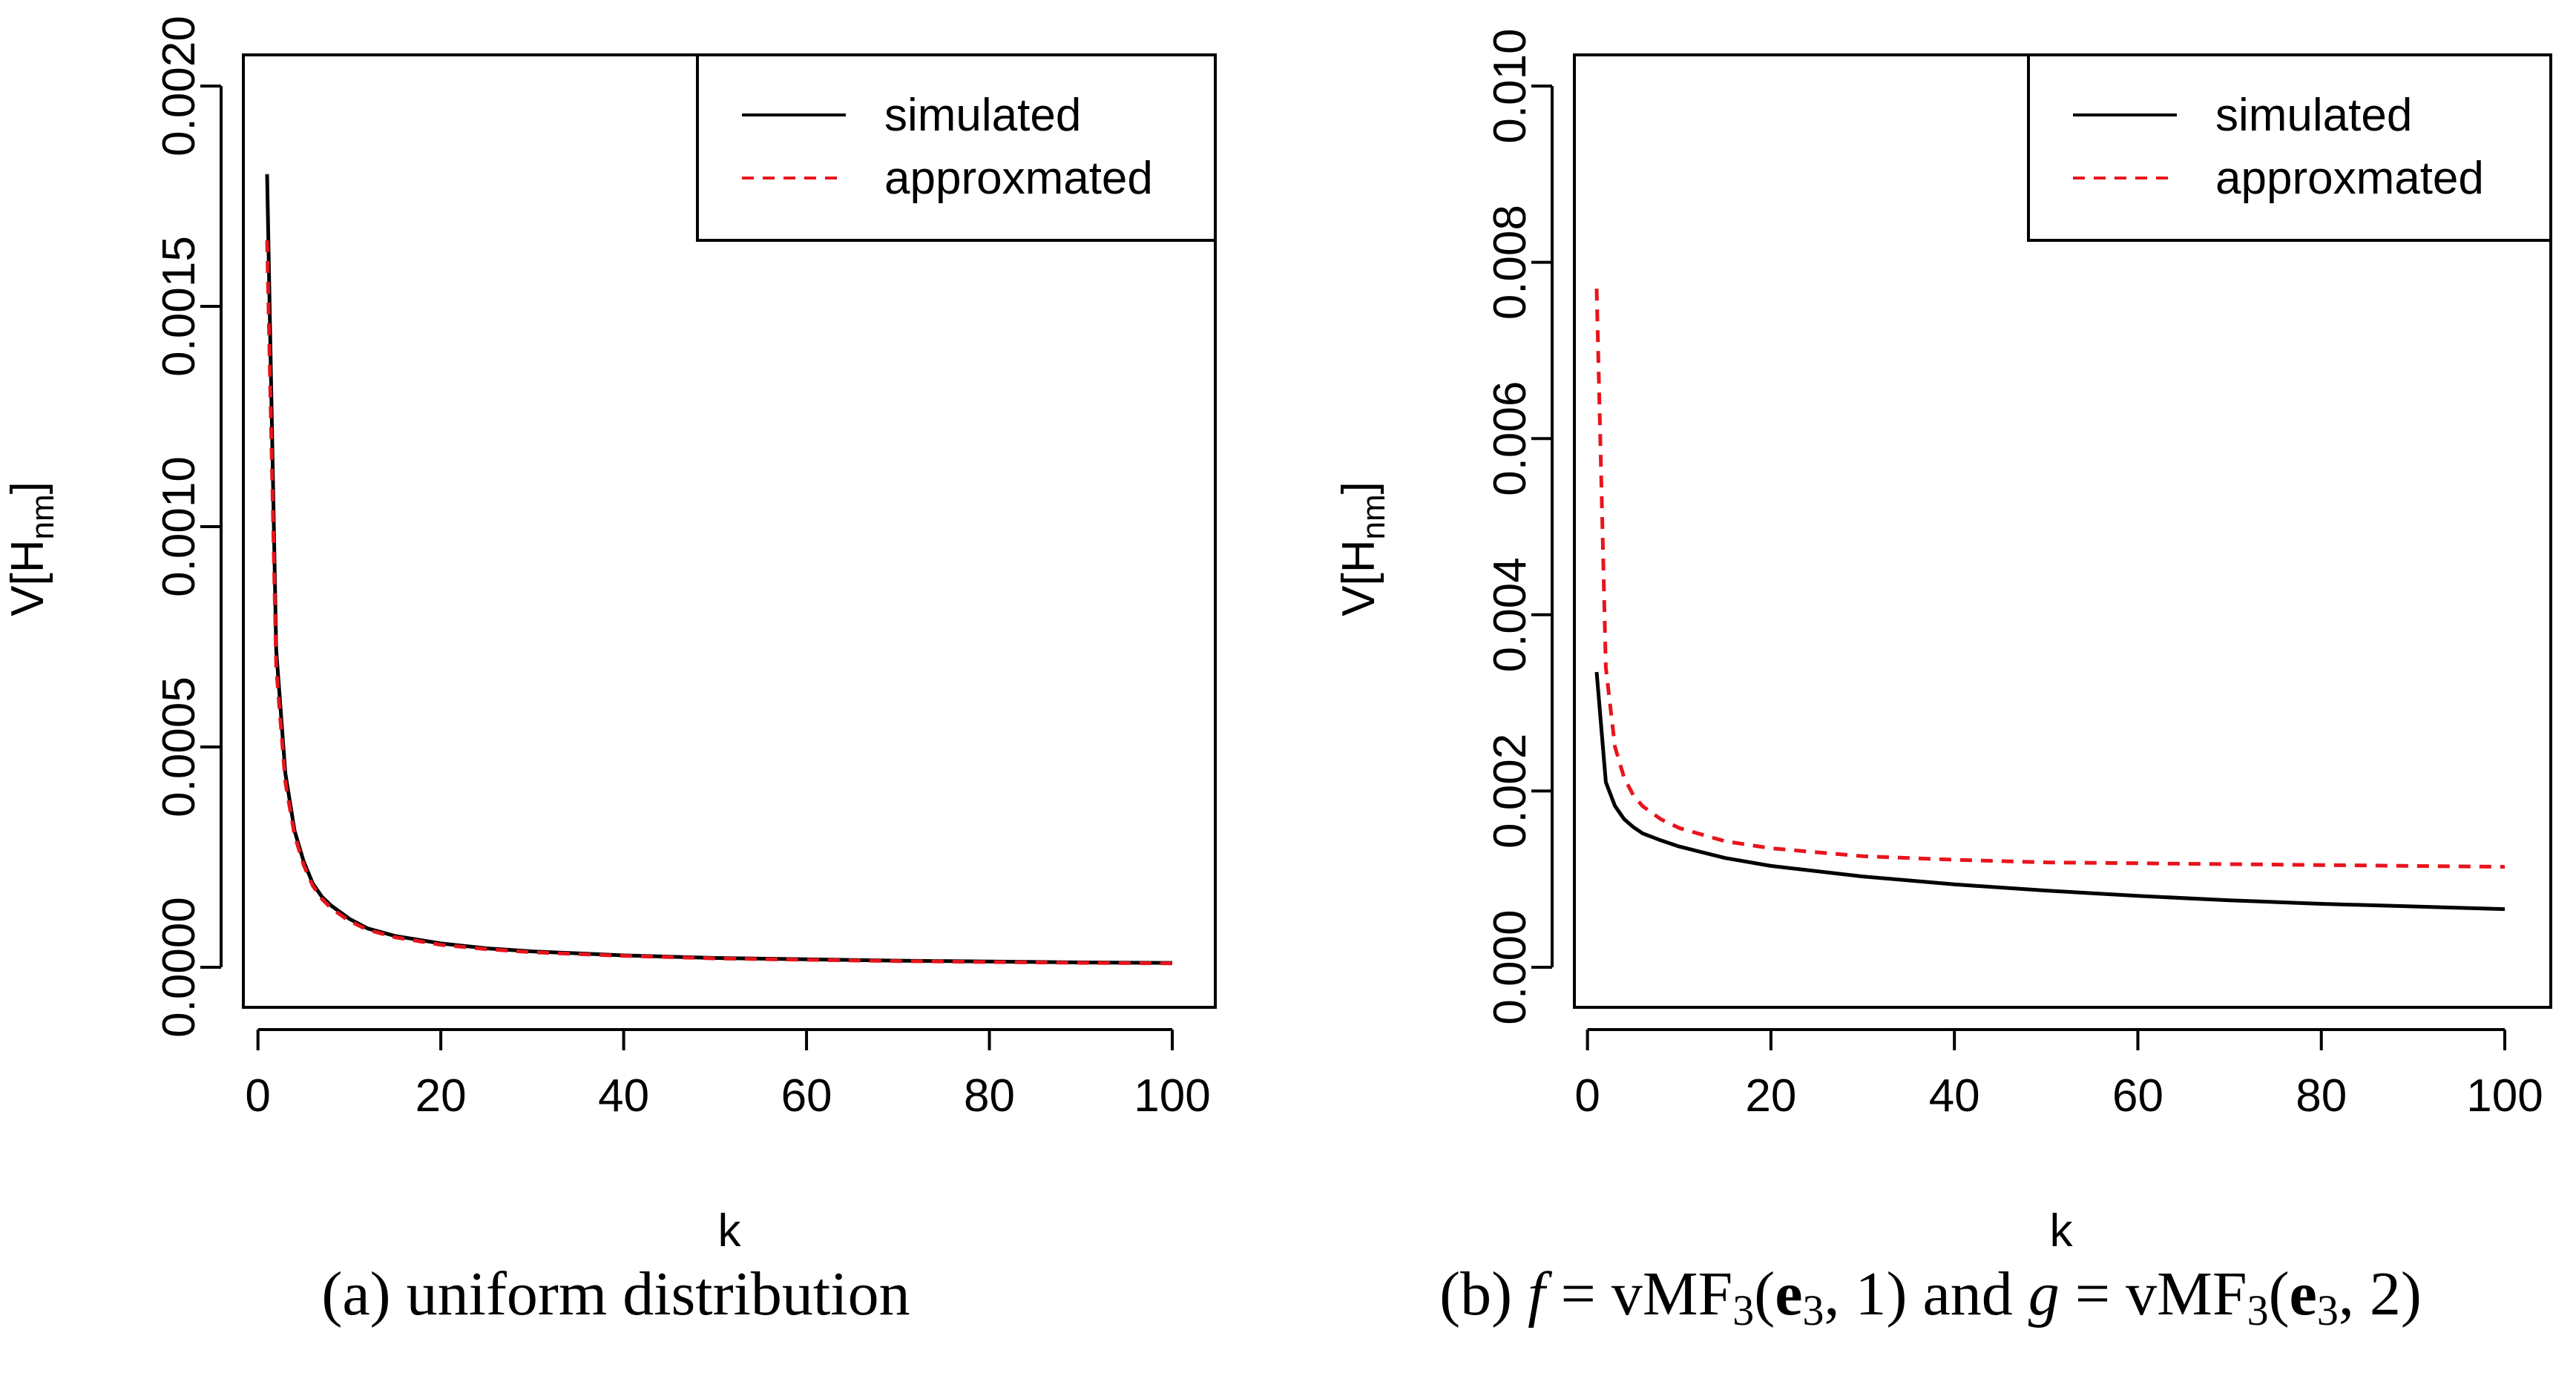 This screenshot has height=1396, width=2576. I want to click on panel-b-x-axis-label: k, so click(2062, 1231).